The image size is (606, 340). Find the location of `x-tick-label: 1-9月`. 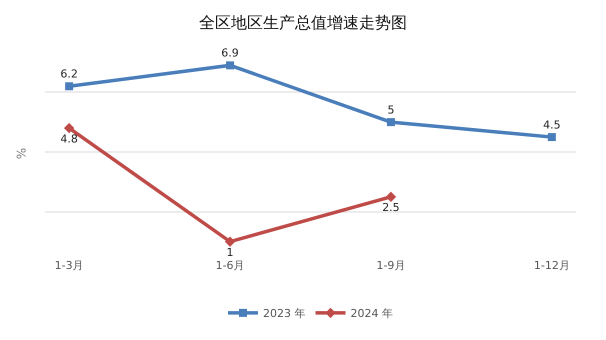

x-tick-label: 1-9月 is located at coordinates (391, 265).